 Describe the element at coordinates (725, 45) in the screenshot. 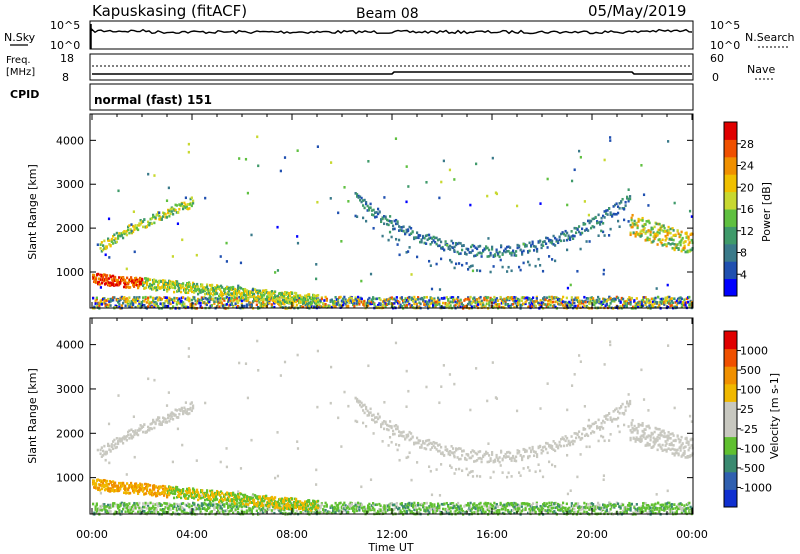

I see `noise-right-tick-bottom: 10^0` at that location.